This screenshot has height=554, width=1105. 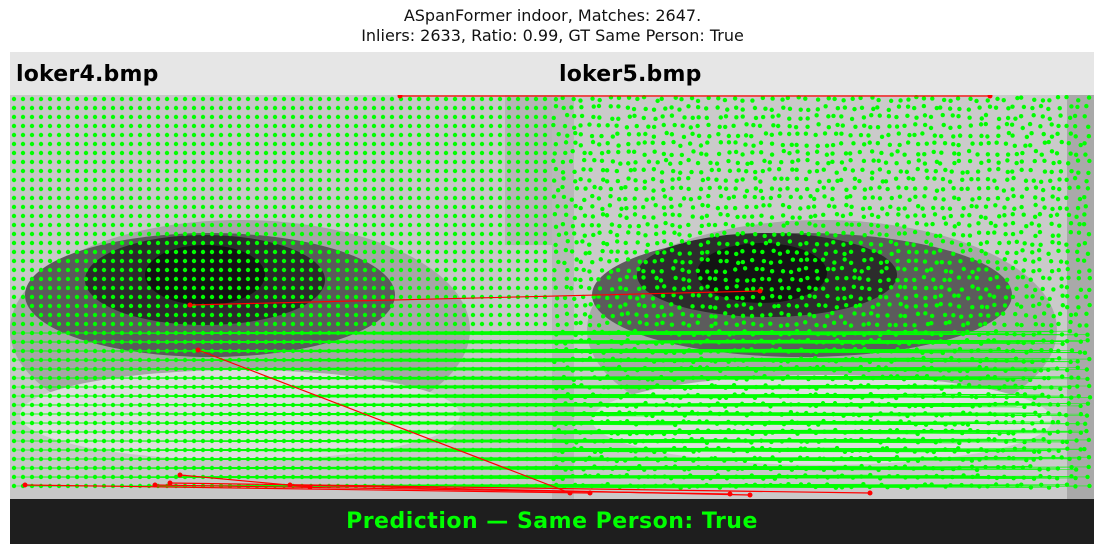 What do you see at coordinates (87, 74) in the screenshot?
I see `left-image-label: loker4.bmp` at bounding box center [87, 74].